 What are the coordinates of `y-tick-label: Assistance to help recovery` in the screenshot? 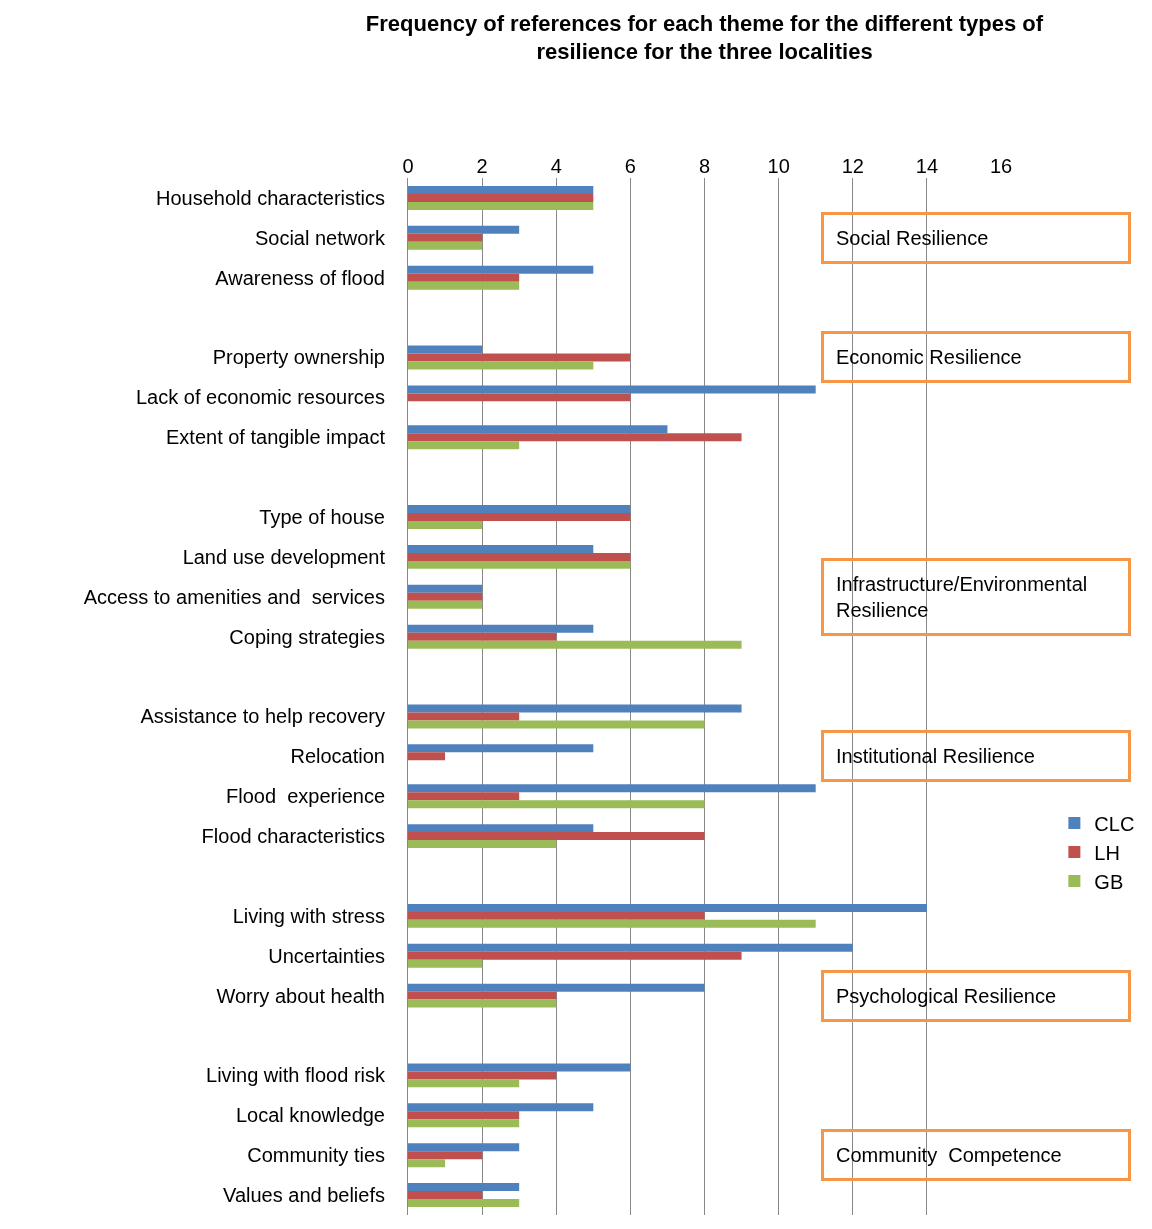 It's located at (262, 716).